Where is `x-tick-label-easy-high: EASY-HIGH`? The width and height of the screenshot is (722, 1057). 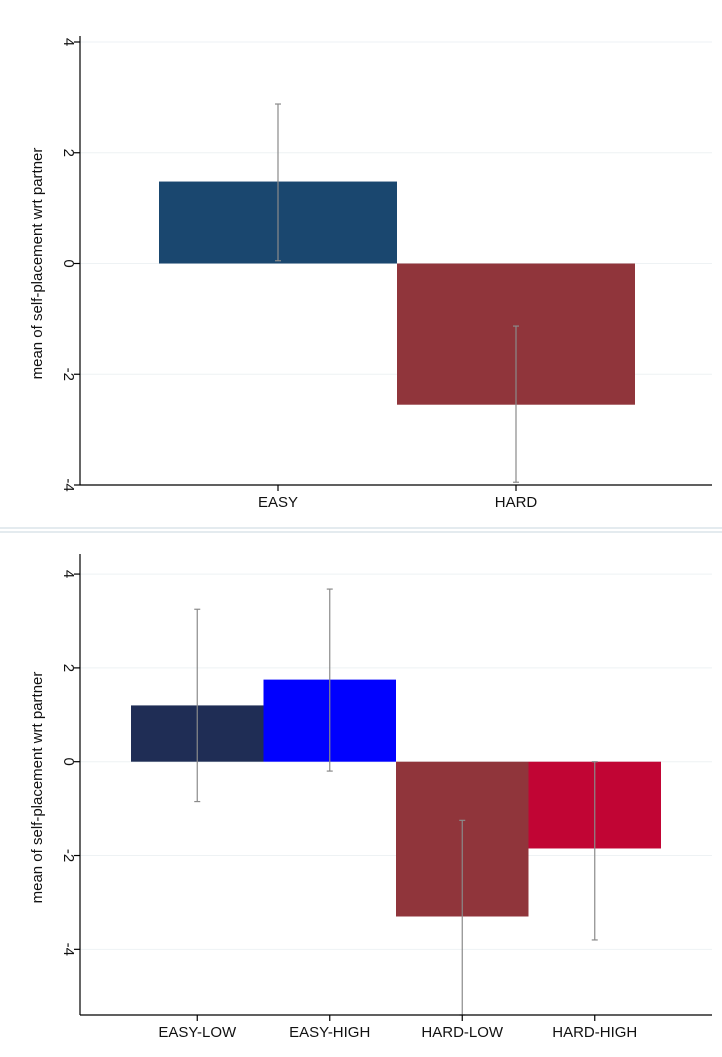
x-tick-label-easy-high: EASY-HIGH is located at coordinates (329, 1032).